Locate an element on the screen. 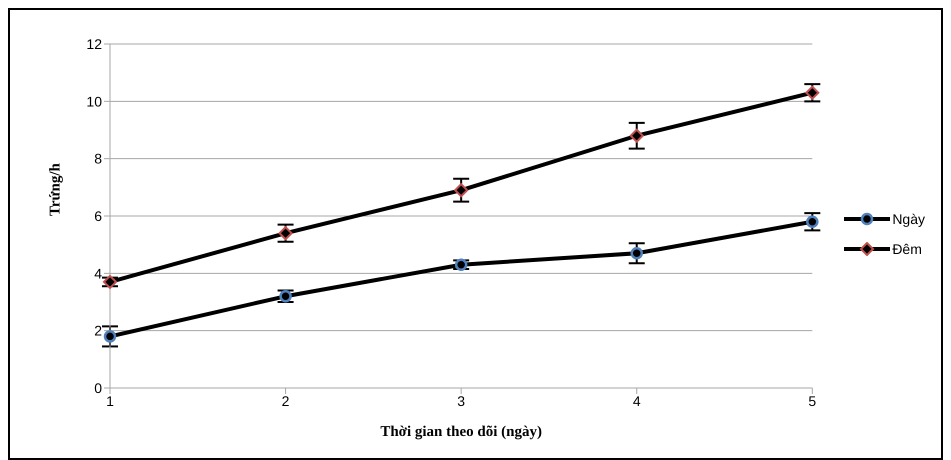  legend-label: Đêm is located at coordinates (907, 249).